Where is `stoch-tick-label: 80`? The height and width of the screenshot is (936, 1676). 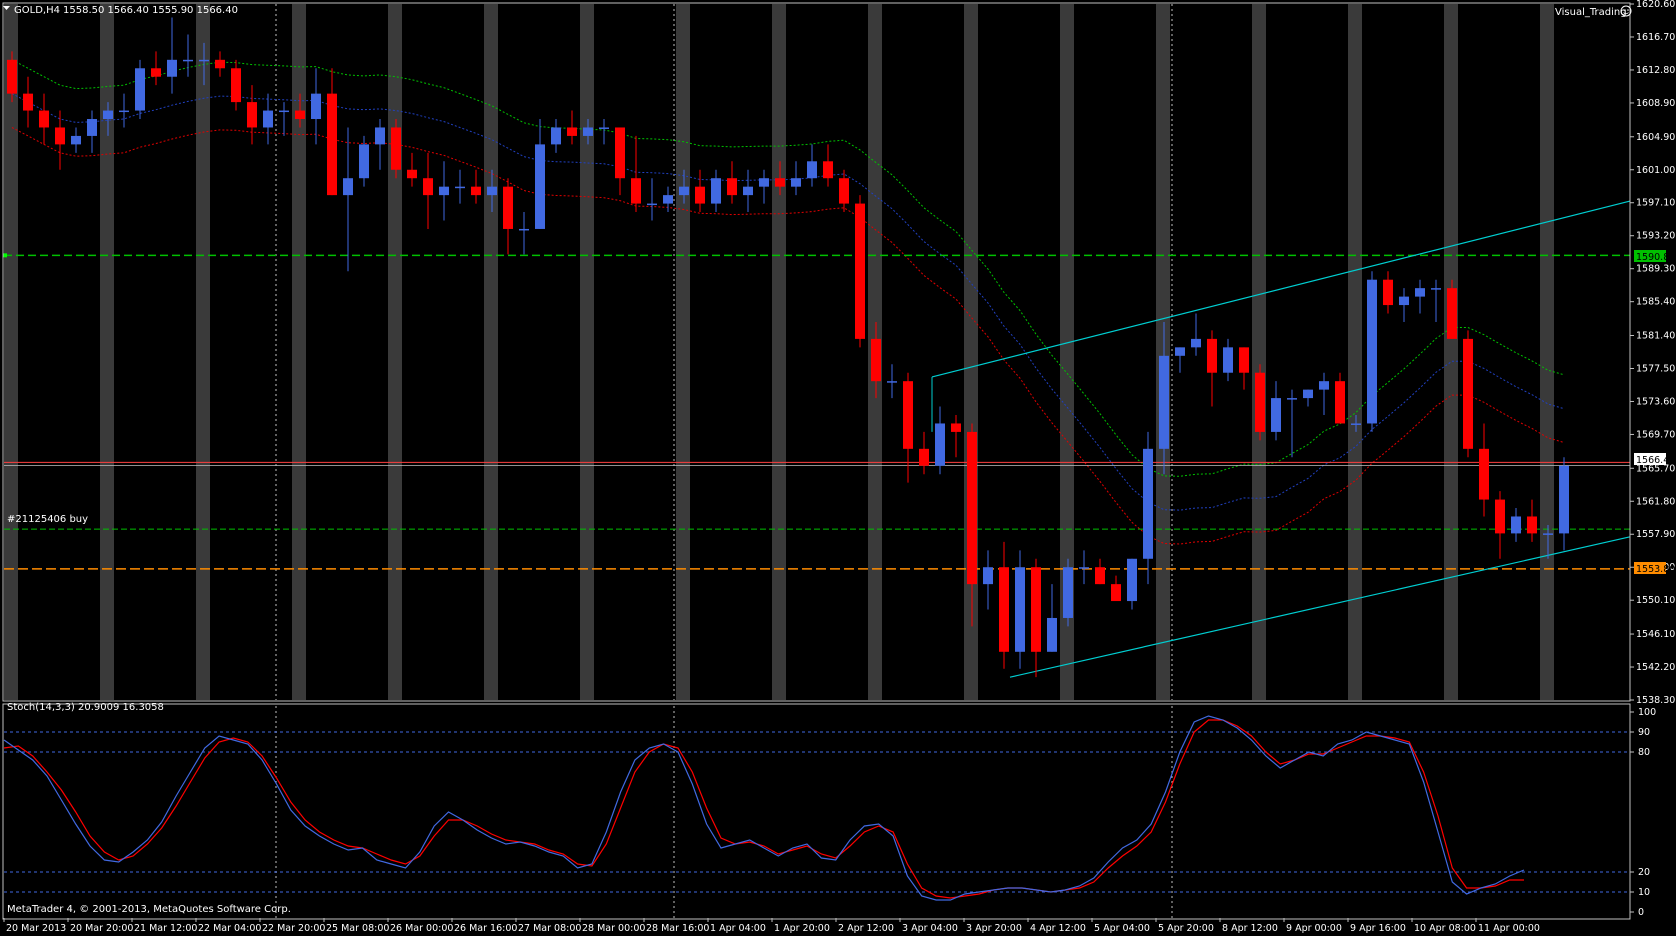 stoch-tick-label: 80 is located at coordinates (1644, 752).